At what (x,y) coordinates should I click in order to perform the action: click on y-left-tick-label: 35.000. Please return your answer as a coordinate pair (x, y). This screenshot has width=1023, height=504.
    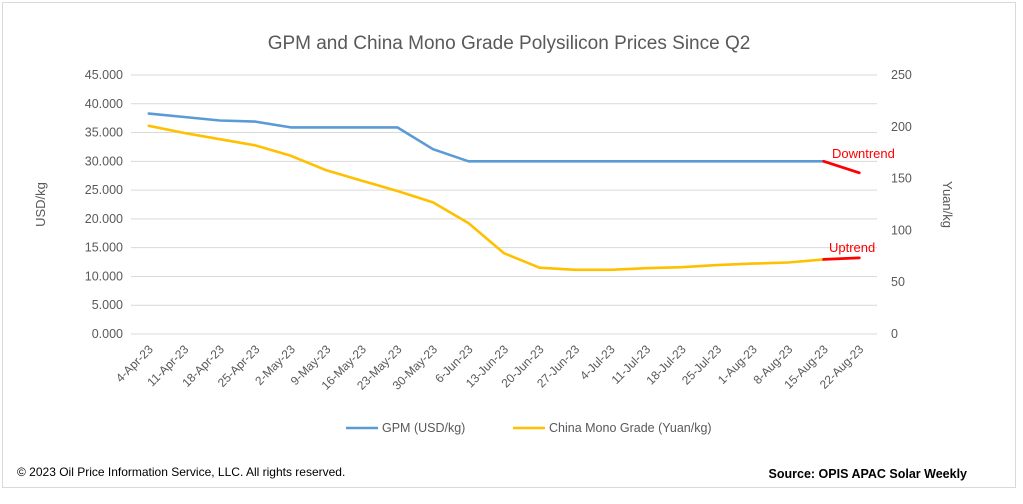
    Looking at the image, I should click on (104, 133).